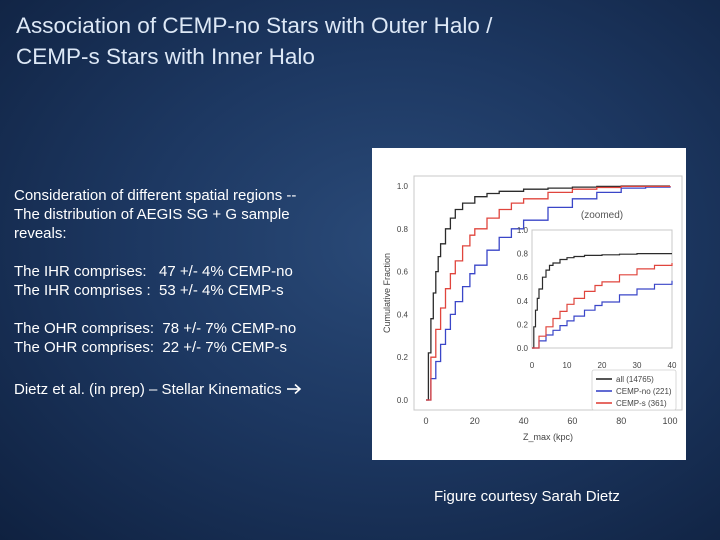  I want to click on main-ytick-label-1: 0.2, so click(403, 357).